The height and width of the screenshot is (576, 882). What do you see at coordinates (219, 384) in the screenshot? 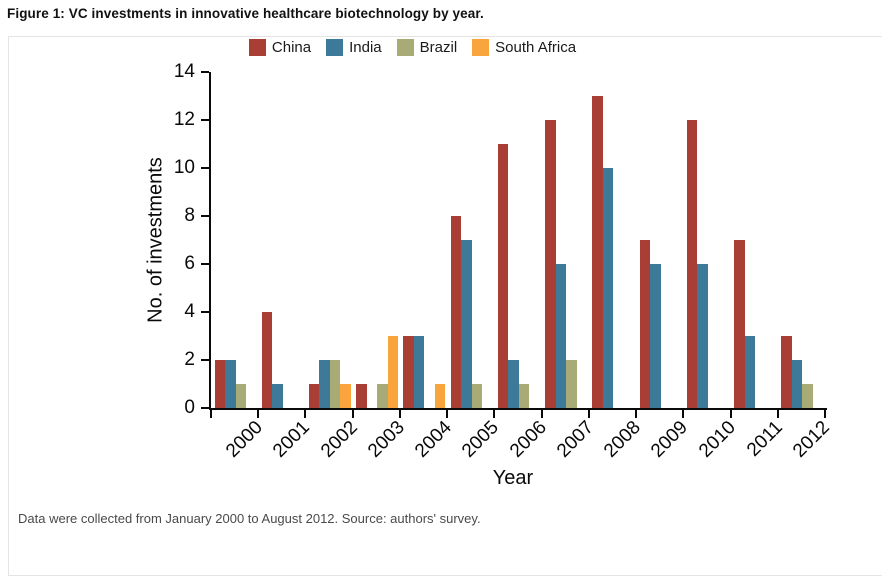
I see `bar-china-2000` at bounding box center [219, 384].